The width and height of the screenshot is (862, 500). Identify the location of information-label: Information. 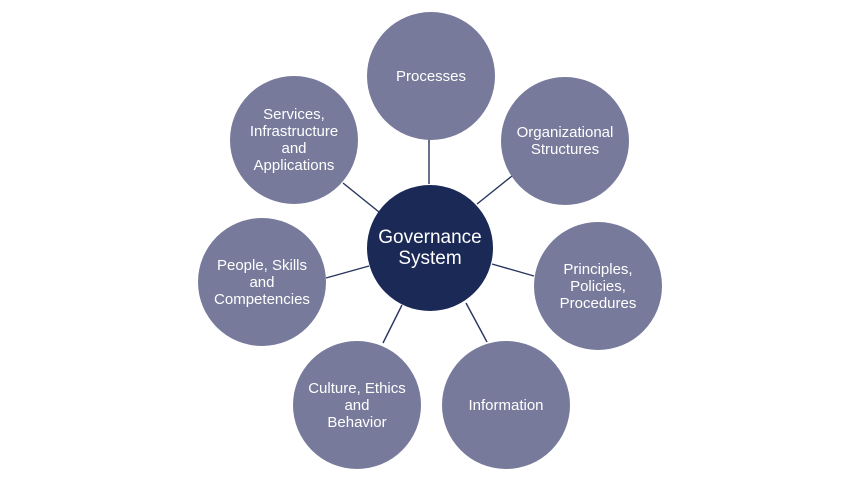
(506, 405).